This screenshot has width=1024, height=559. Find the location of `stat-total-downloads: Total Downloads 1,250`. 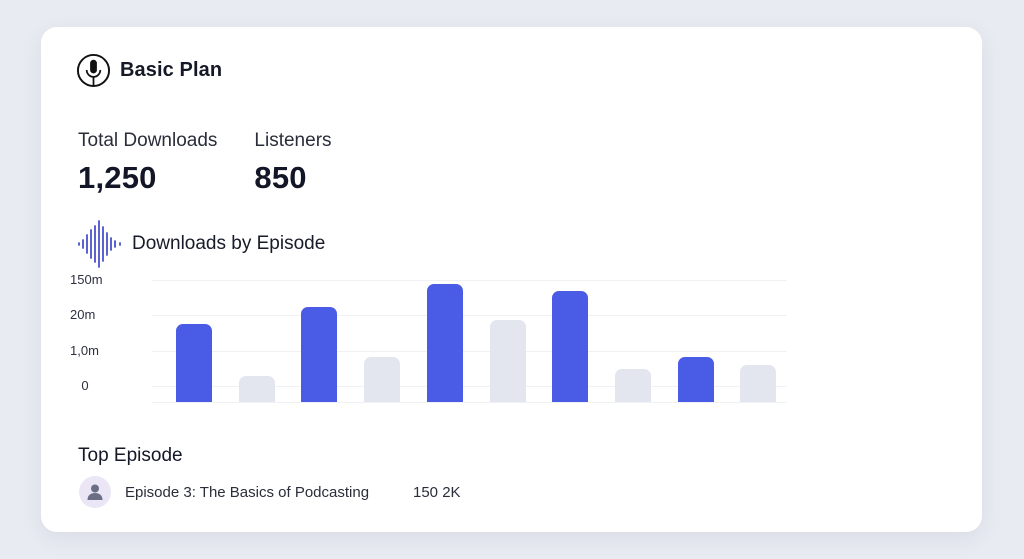

stat-total-downloads: Total Downloads 1,250 is located at coordinates (147, 163).